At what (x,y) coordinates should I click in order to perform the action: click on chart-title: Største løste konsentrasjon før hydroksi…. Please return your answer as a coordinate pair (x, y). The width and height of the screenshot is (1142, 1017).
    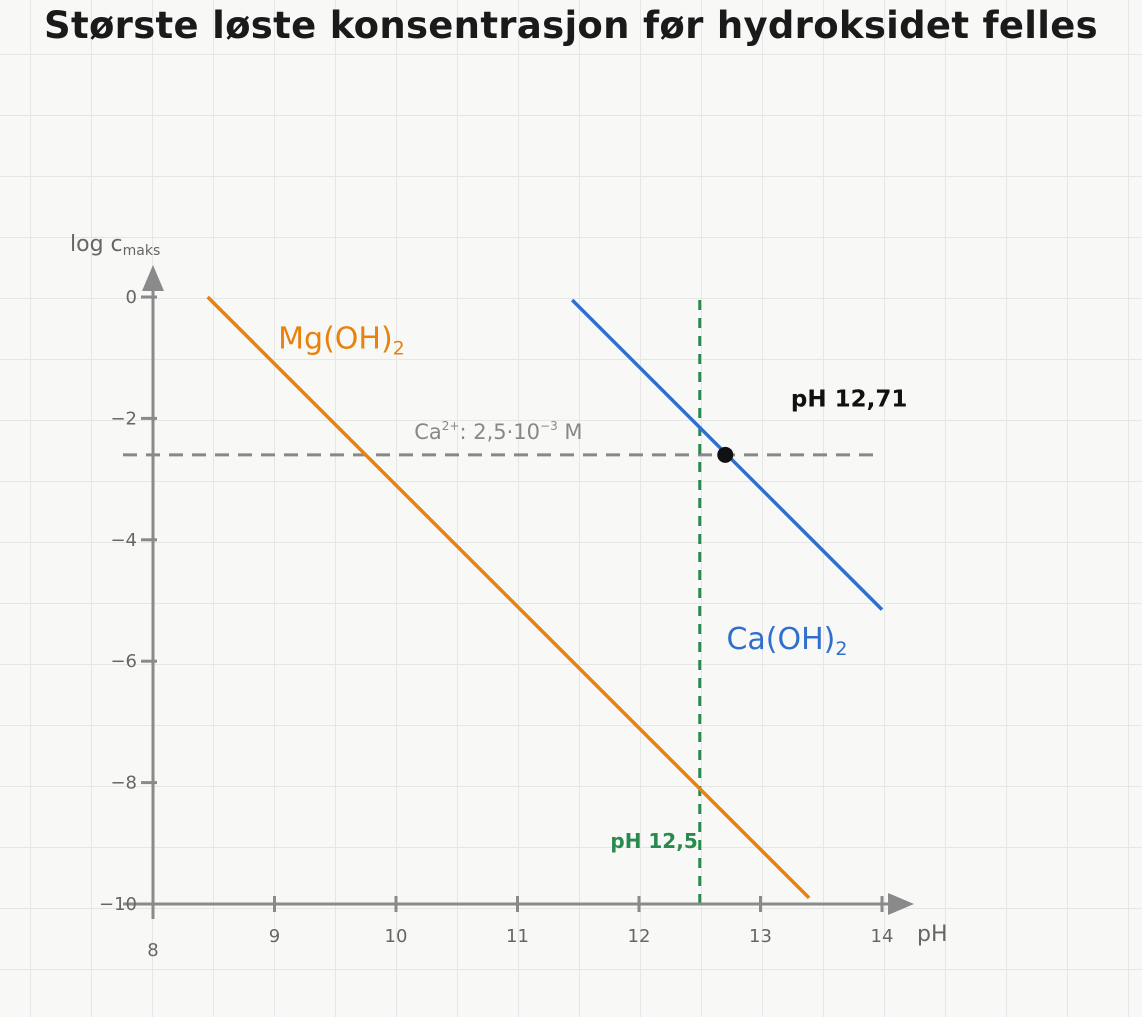
    Looking at the image, I should click on (571, 25).